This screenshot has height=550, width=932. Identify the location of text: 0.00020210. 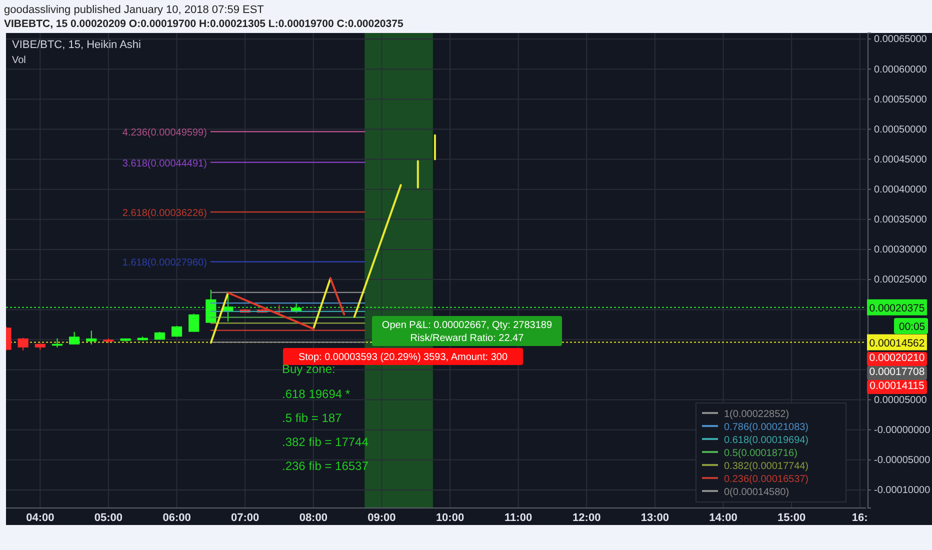
(897, 358).